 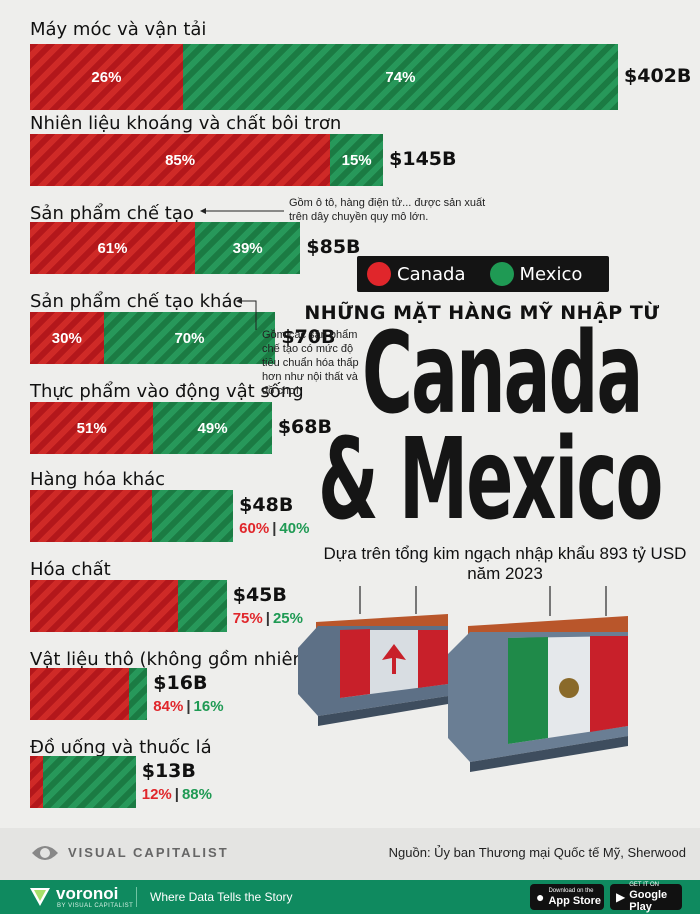 I want to click on legend-mexico-dot, so click(x=501, y=274).